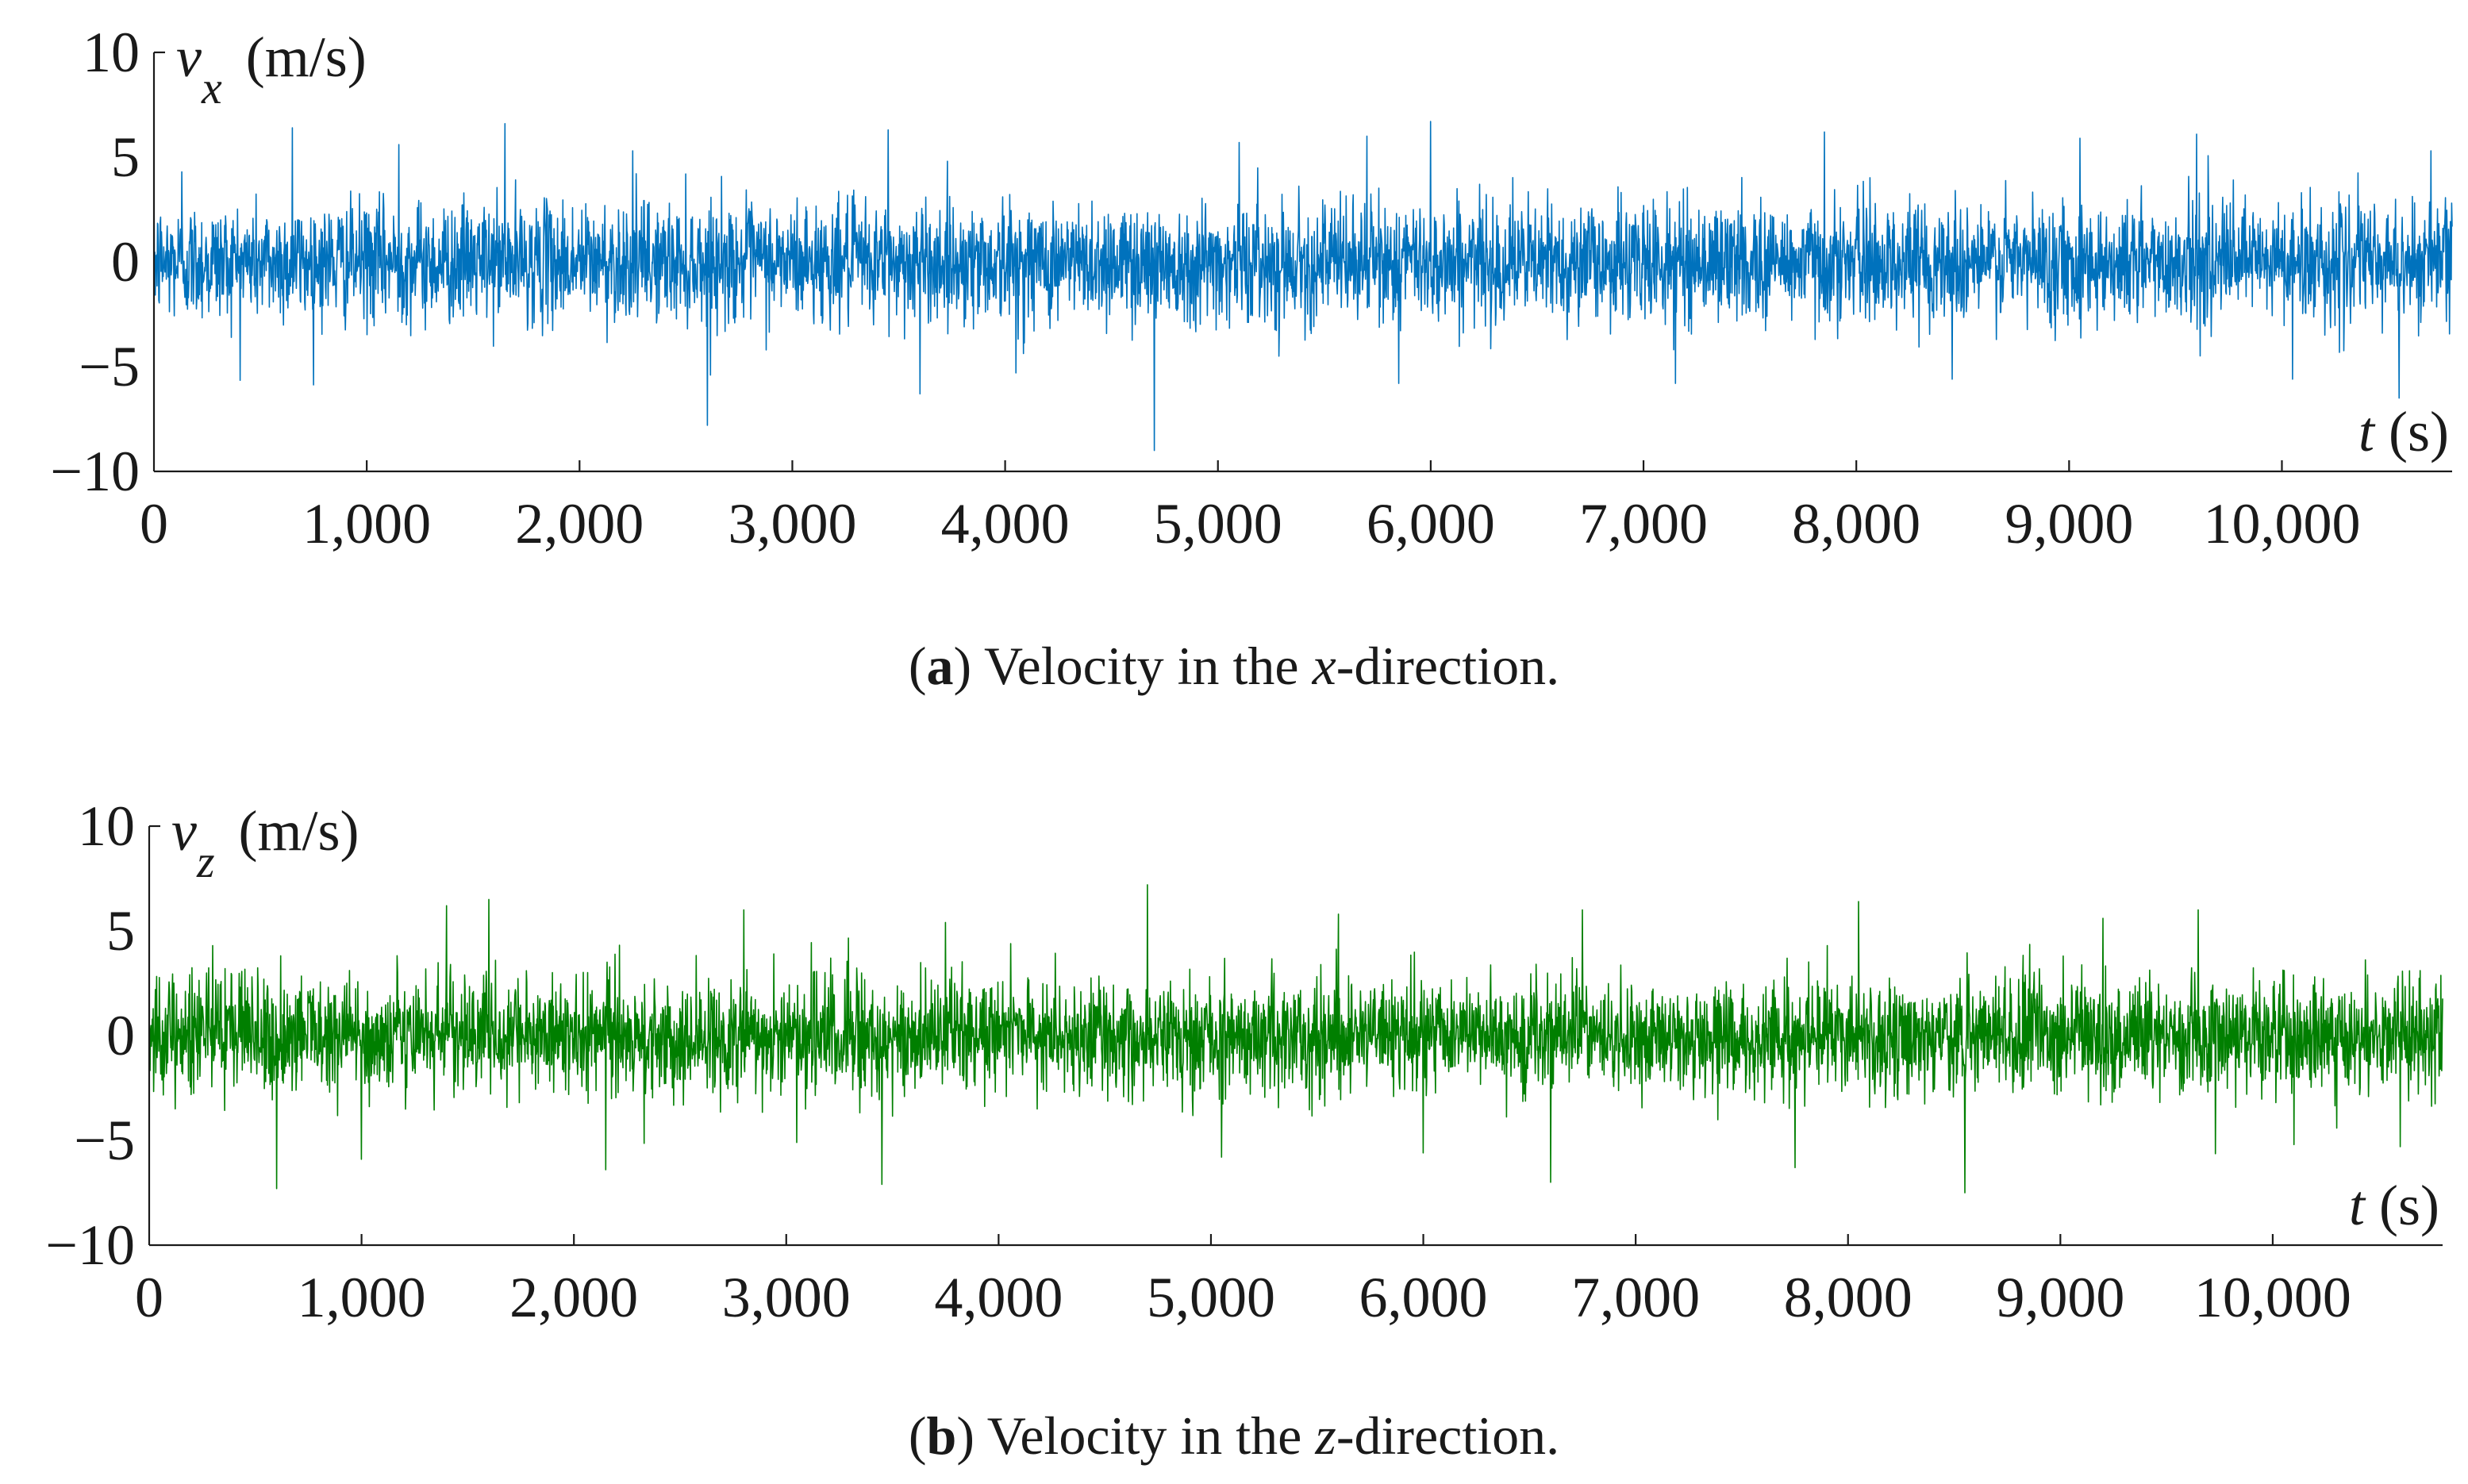  What do you see at coordinates (1005, 524) in the screenshot?
I see `x-tick-label-a: 4,000` at bounding box center [1005, 524].